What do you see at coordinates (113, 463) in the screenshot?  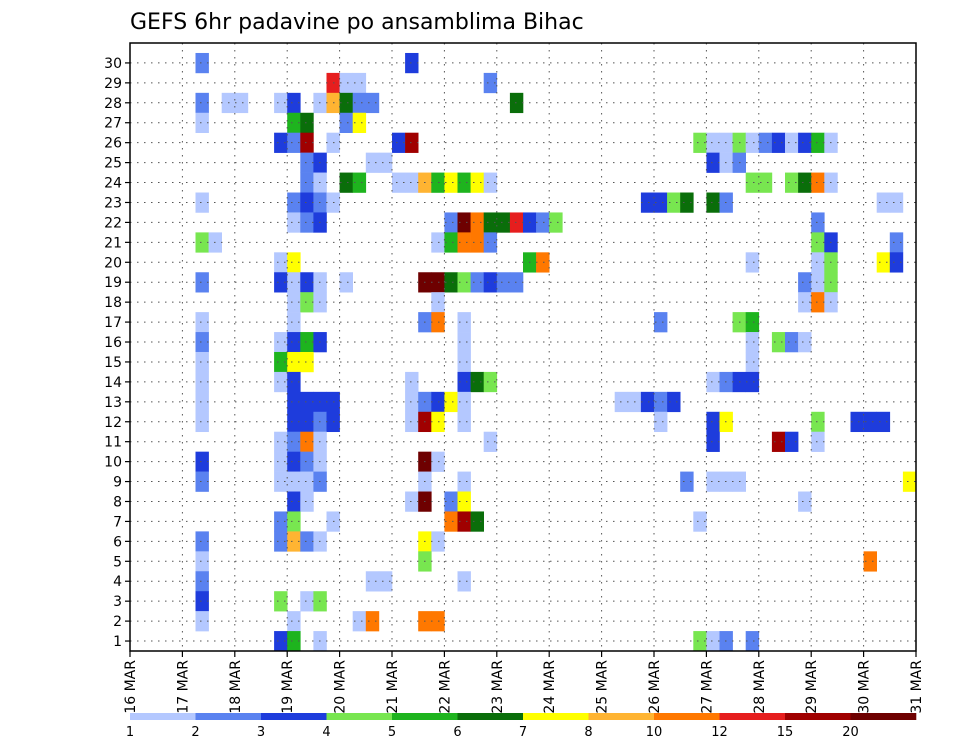 I see `y-tick-label: 10` at bounding box center [113, 463].